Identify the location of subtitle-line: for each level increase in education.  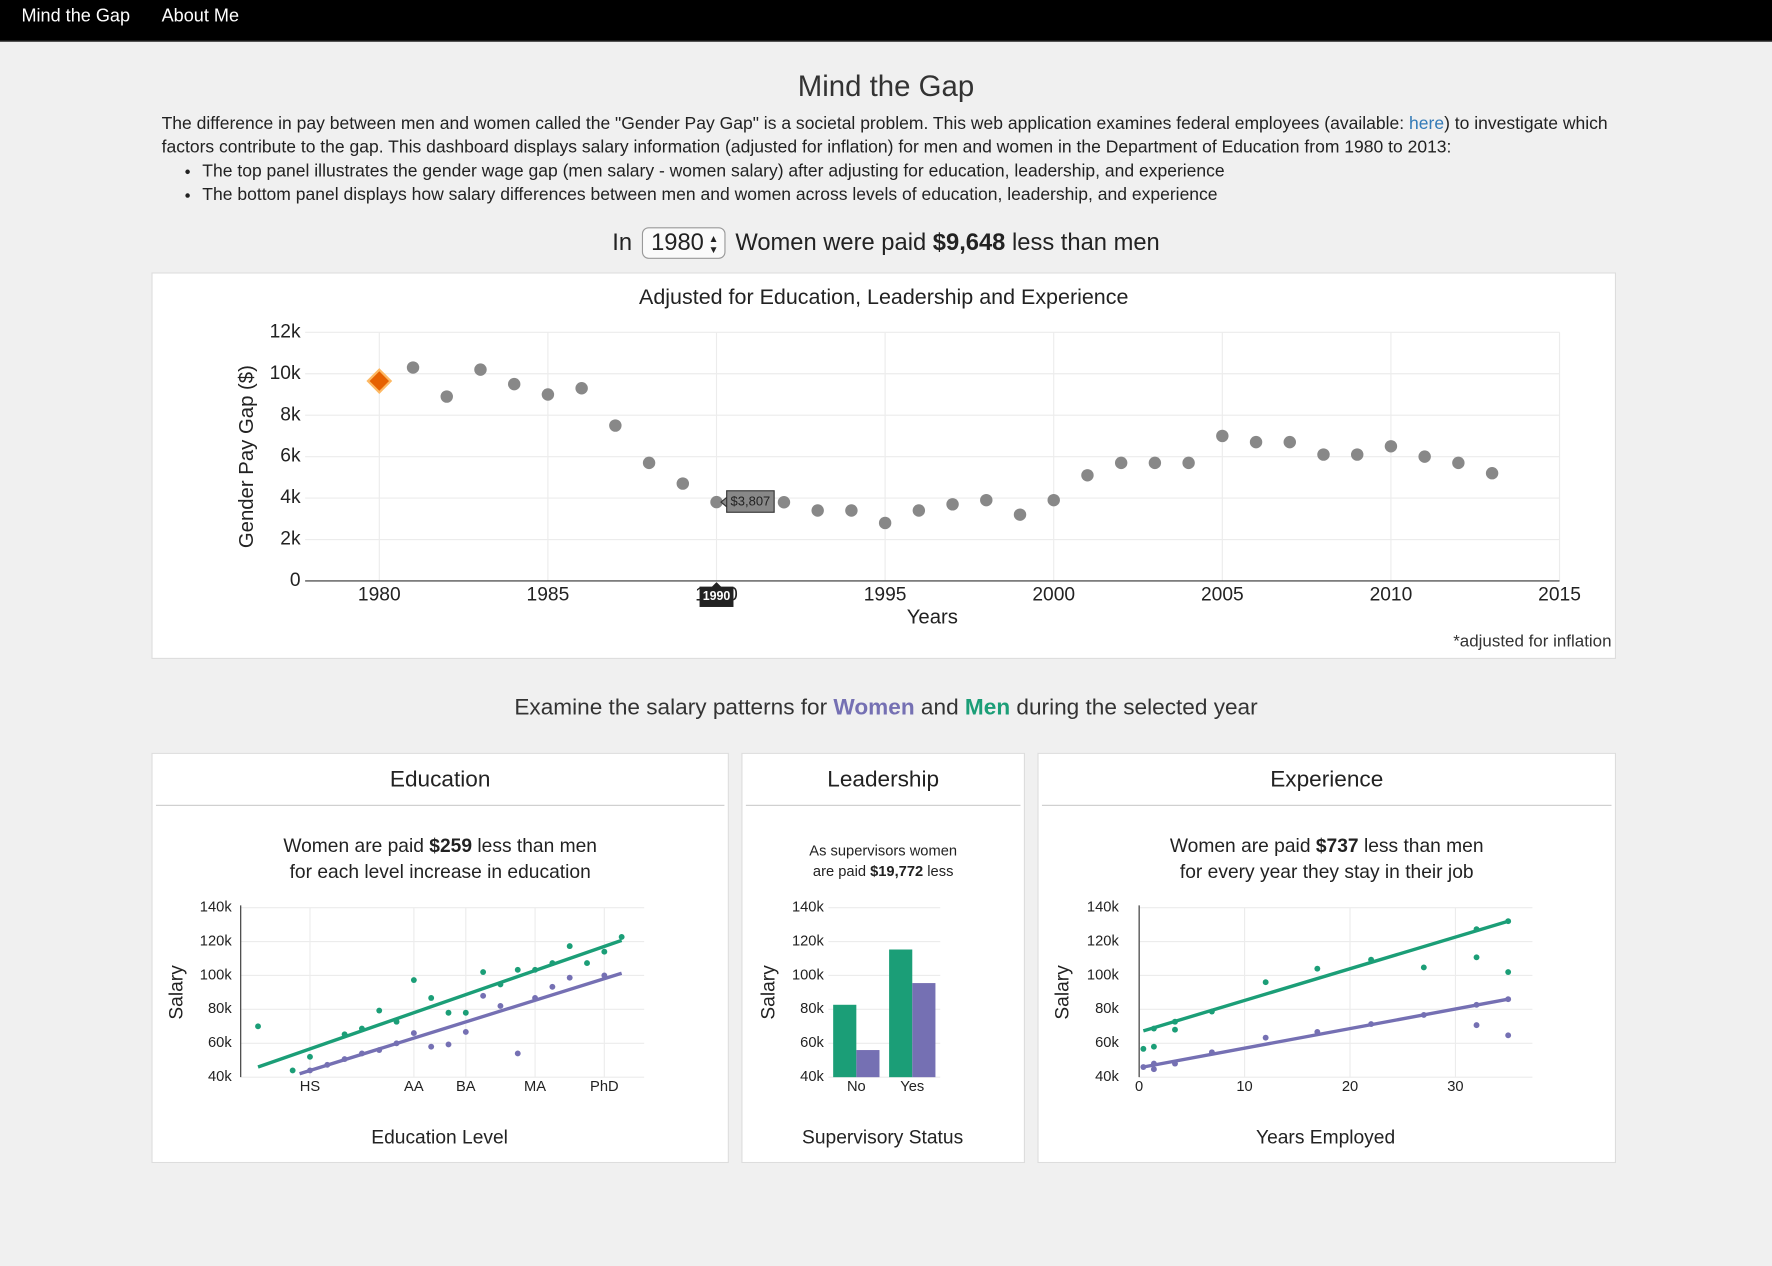
(440, 872).